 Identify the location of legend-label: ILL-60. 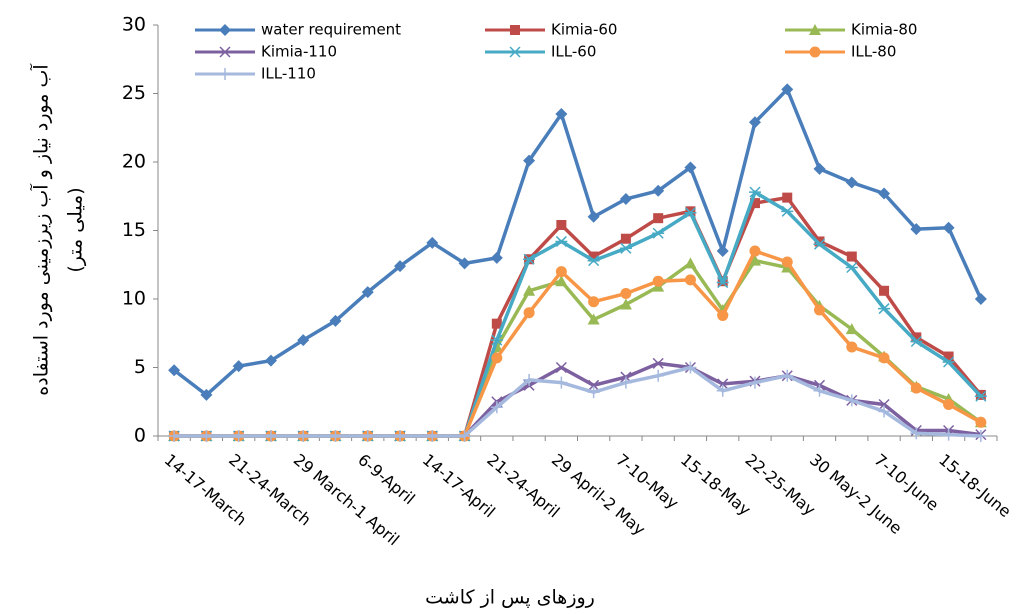
(573, 52).